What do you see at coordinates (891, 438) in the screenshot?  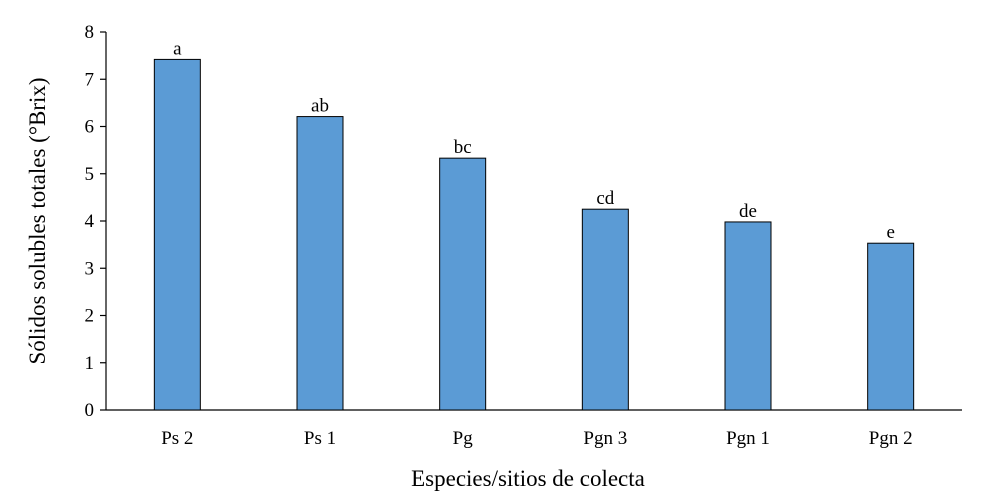 I see `x-tick-label: Pgn 2` at bounding box center [891, 438].